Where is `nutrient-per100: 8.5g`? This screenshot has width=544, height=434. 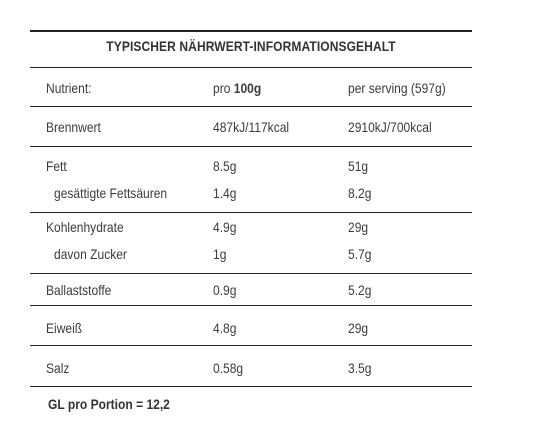 nutrient-per100: 8.5g is located at coordinates (225, 166).